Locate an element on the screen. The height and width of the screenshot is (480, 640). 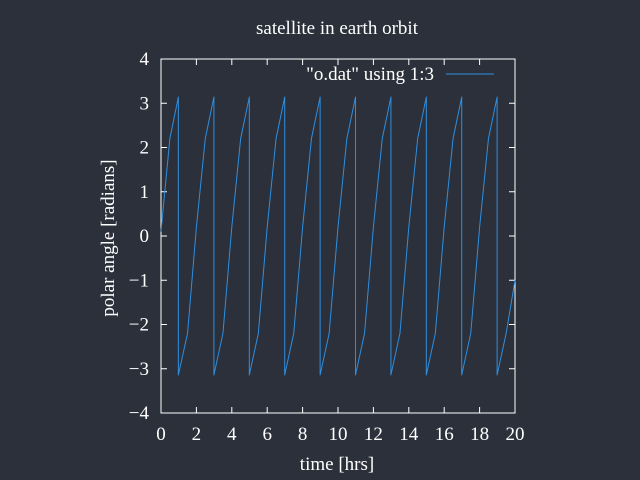
y-tick-label: 1 is located at coordinates (145, 192).